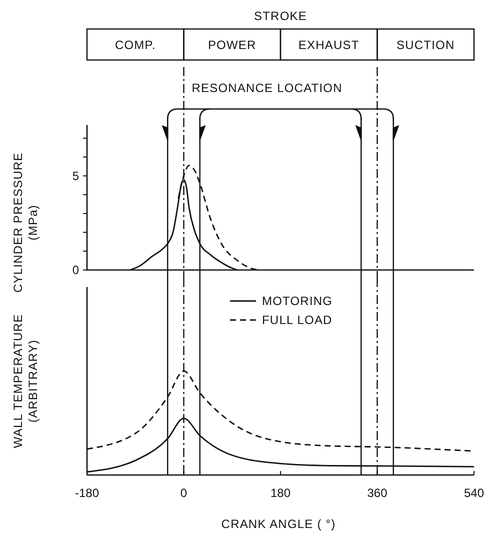  Describe the element at coordinates (87, 493) in the screenshot. I see `x-tick-label: -180` at that location.